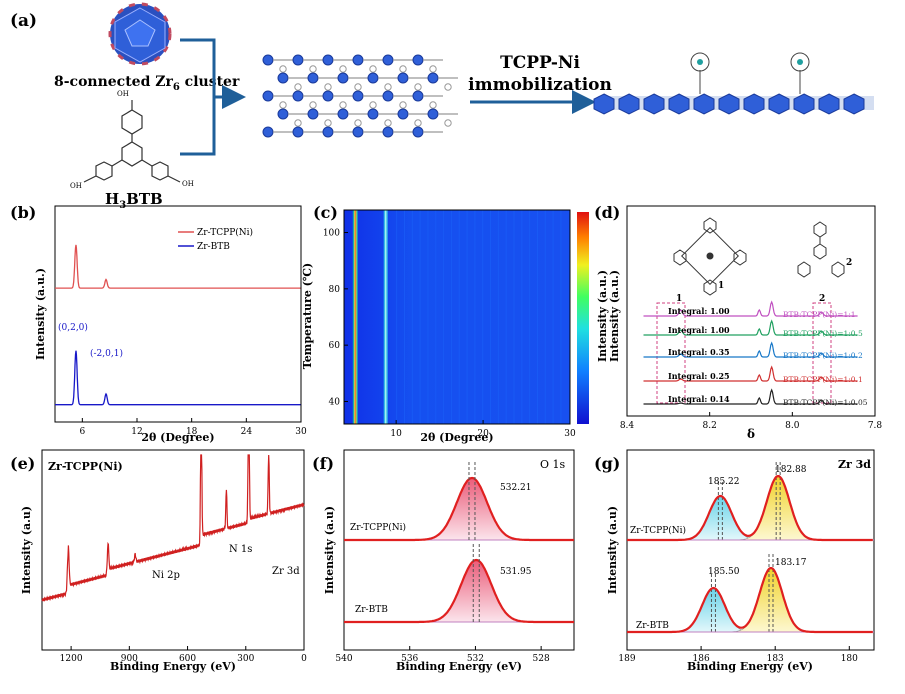 The height and width of the screenshot is (694, 905). Describe the element at coordinates (129, 659) in the screenshot. I see `x-tick-label: 900` at that location.